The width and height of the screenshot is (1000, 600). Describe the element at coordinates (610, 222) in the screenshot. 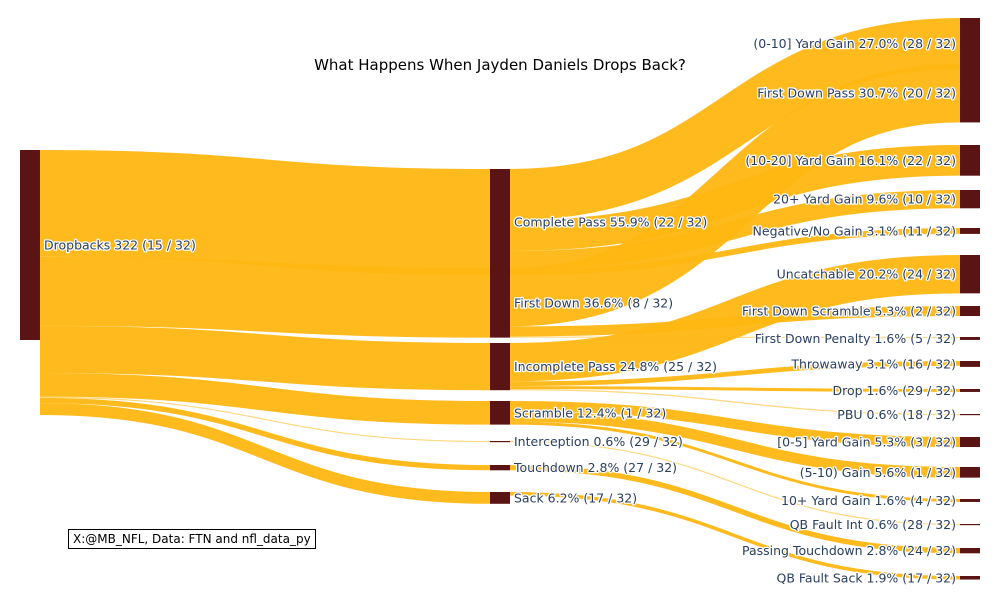

I see `label-complete: Complete Pass 55.9% (22 / 32)` at that location.